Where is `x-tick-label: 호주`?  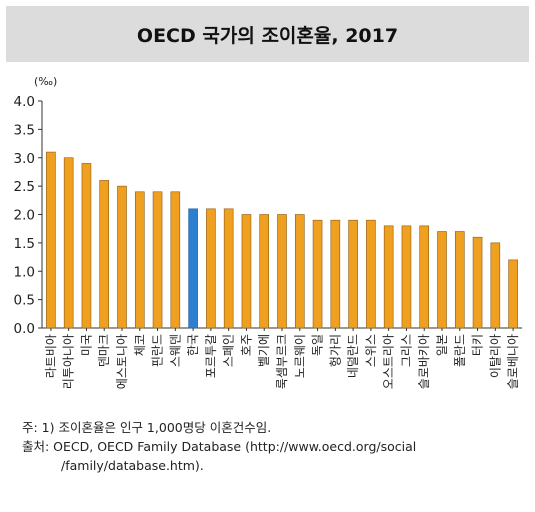 x-tick-label: 호주 is located at coordinates (246, 345).